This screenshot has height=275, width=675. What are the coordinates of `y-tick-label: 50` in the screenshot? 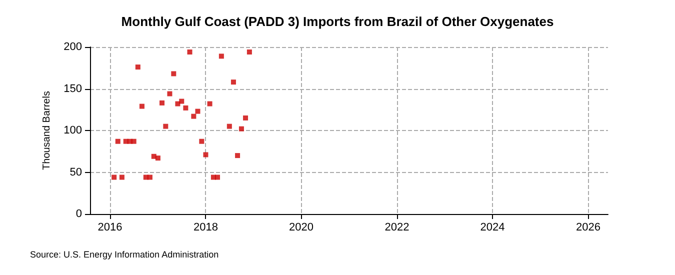 It's located at (76, 172).